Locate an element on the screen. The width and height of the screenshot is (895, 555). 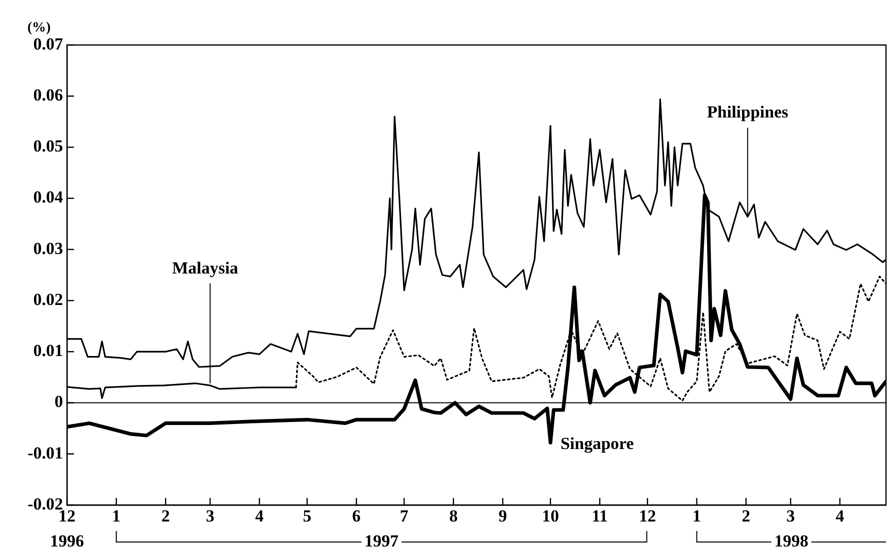
text: Malaysia is located at coordinates (205, 268).